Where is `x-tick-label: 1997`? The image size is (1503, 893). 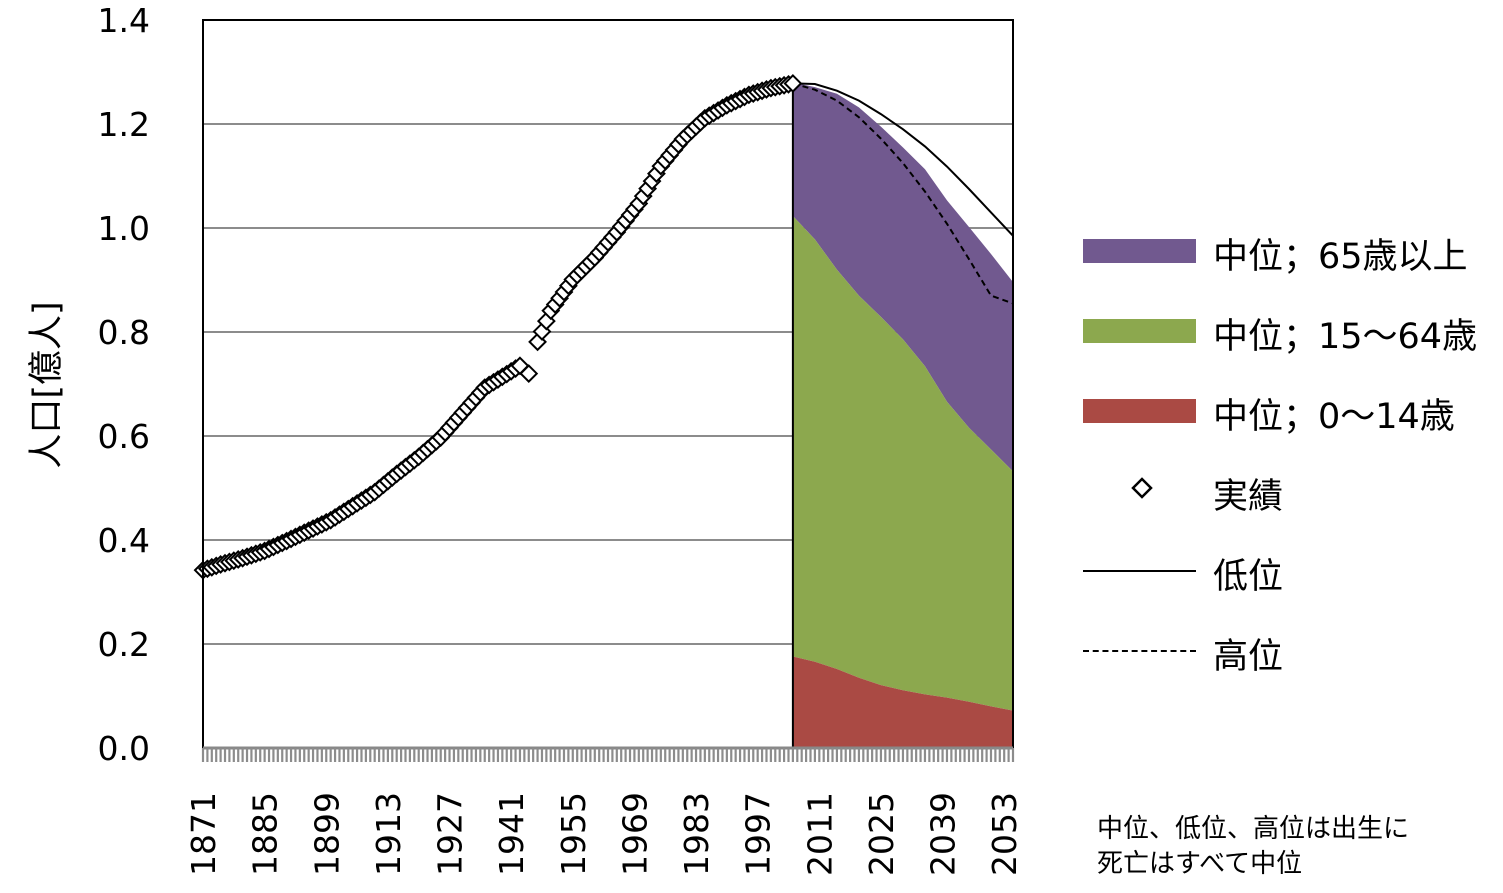
x-tick-label: 1997 is located at coordinates (758, 834).